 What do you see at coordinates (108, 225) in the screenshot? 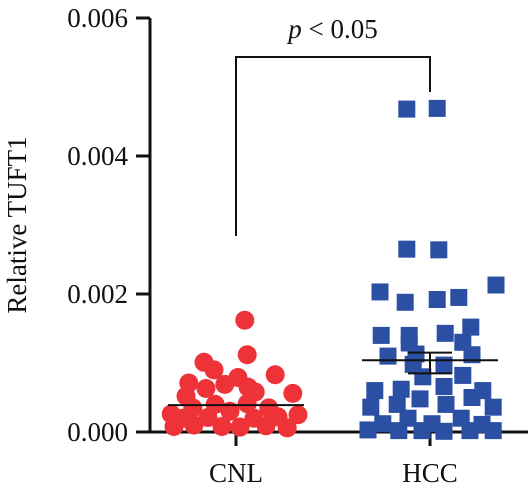
I see `y-ticks: 0.000 0.002 0.004 0.006` at bounding box center [108, 225].